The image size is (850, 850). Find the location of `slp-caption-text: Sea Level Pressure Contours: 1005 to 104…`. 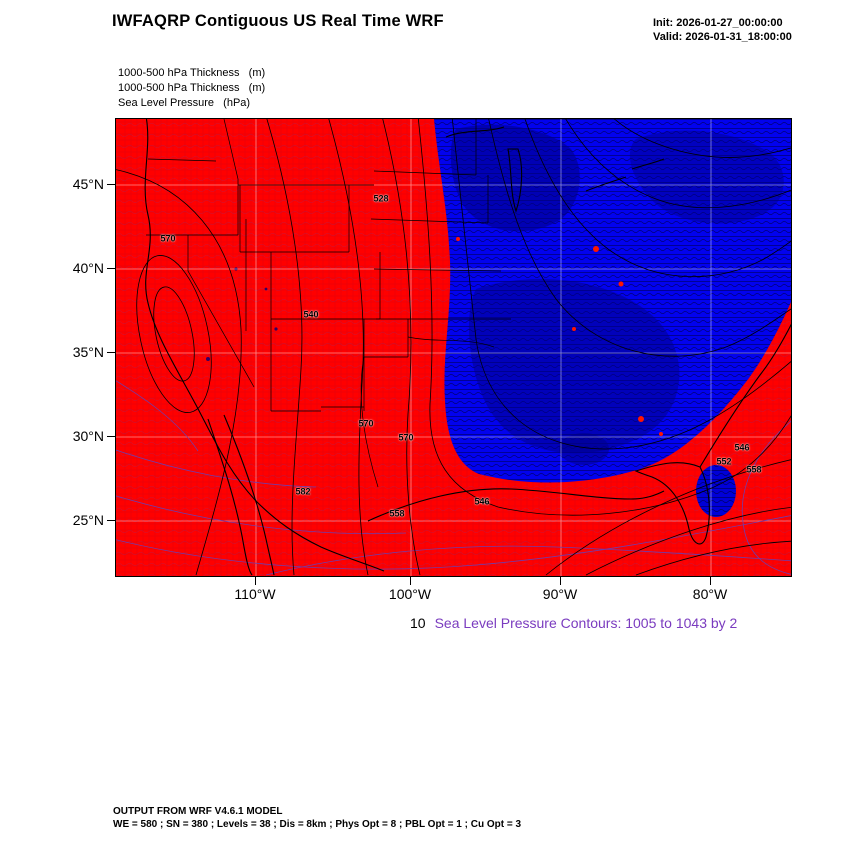

slp-caption-text: Sea Level Pressure Contours: 1005 to 104… is located at coordinates (586, 623).